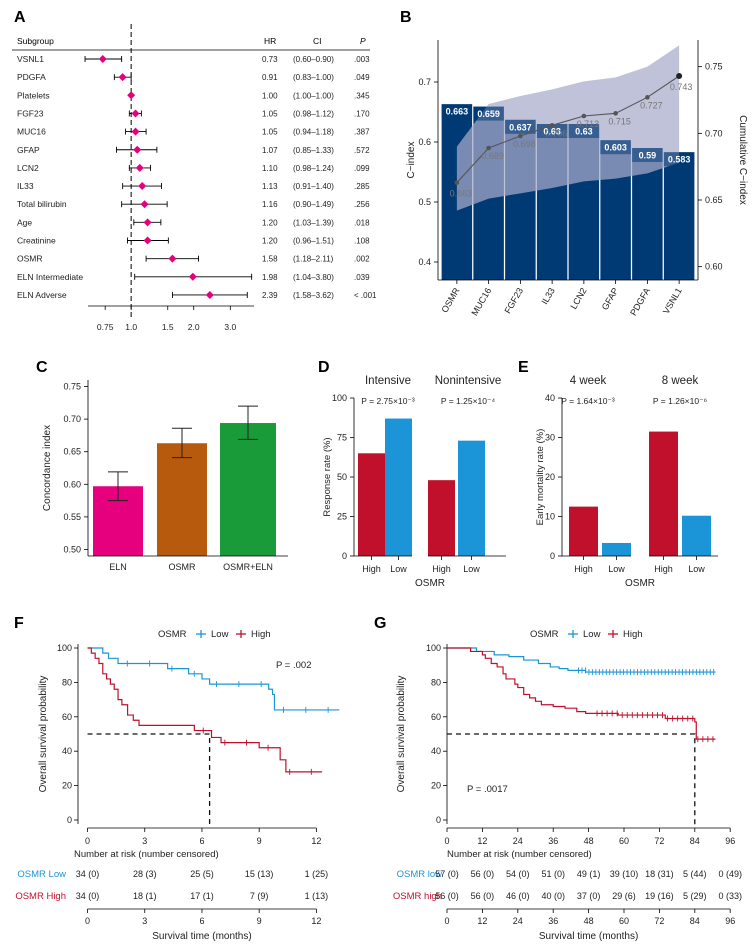 The height and width of the screenshot is (952, 754). I want to click on risk-count-low: 51 (0), so click(553, 874).